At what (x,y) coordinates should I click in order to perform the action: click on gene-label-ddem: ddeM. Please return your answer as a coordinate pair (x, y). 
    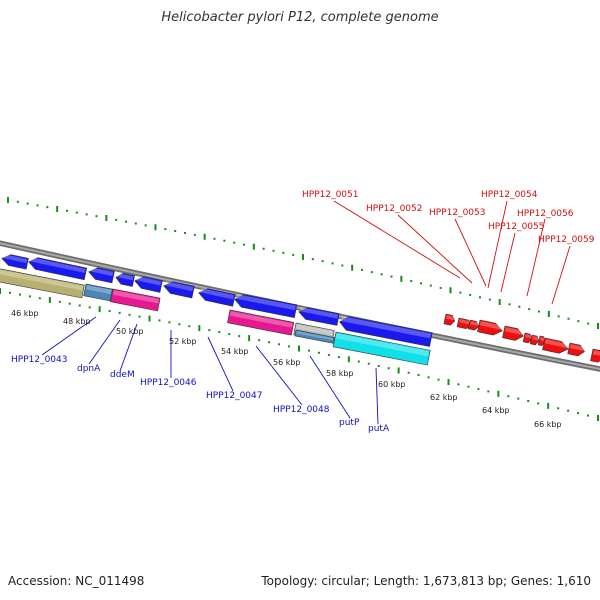
    Looking at the image, I should click on (122, 375).